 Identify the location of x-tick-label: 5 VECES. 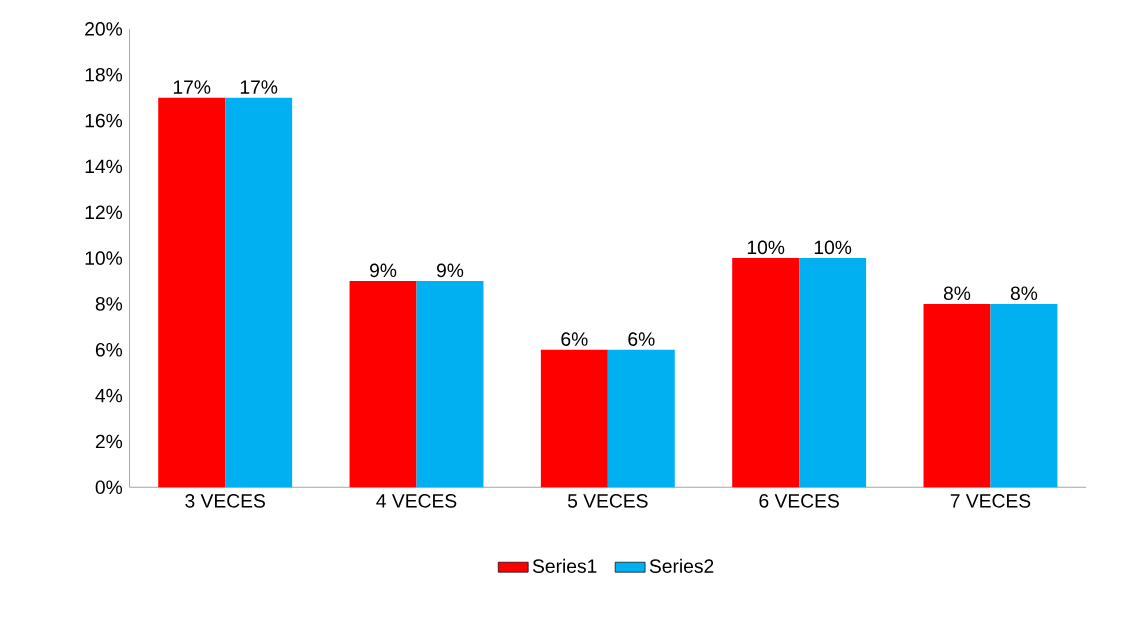
(607, 501).